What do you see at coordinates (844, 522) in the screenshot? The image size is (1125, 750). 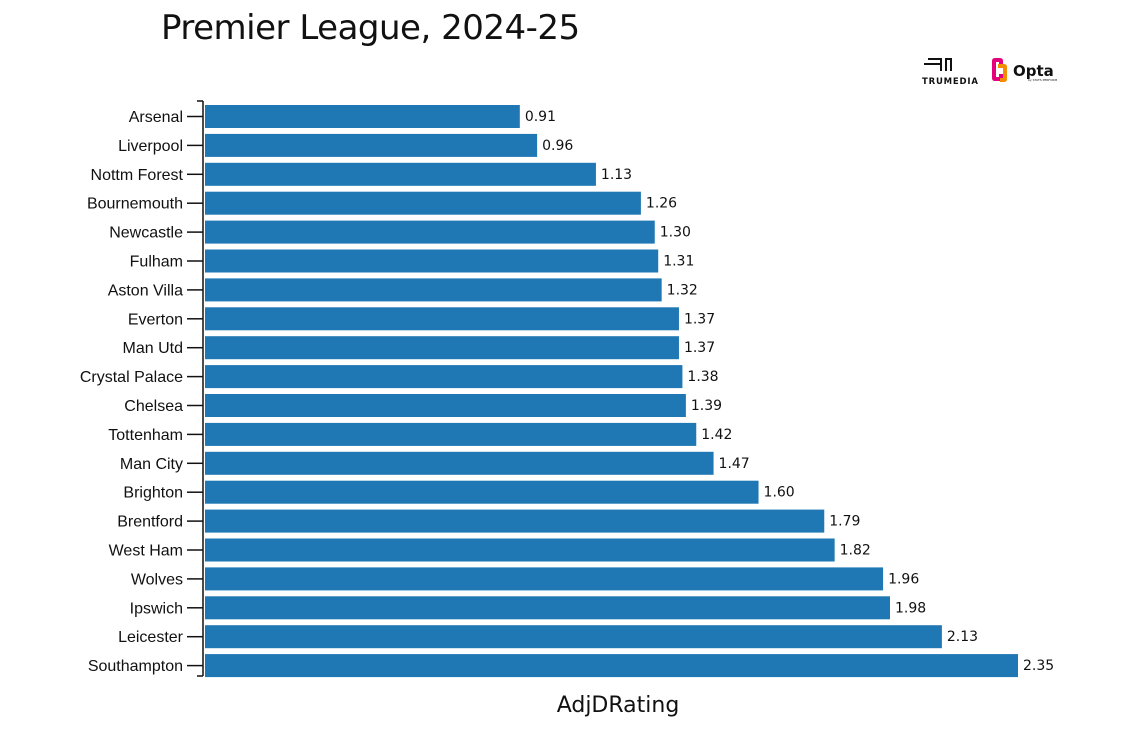 I see `data-label: 1.79` at bounding box center [844, 522].